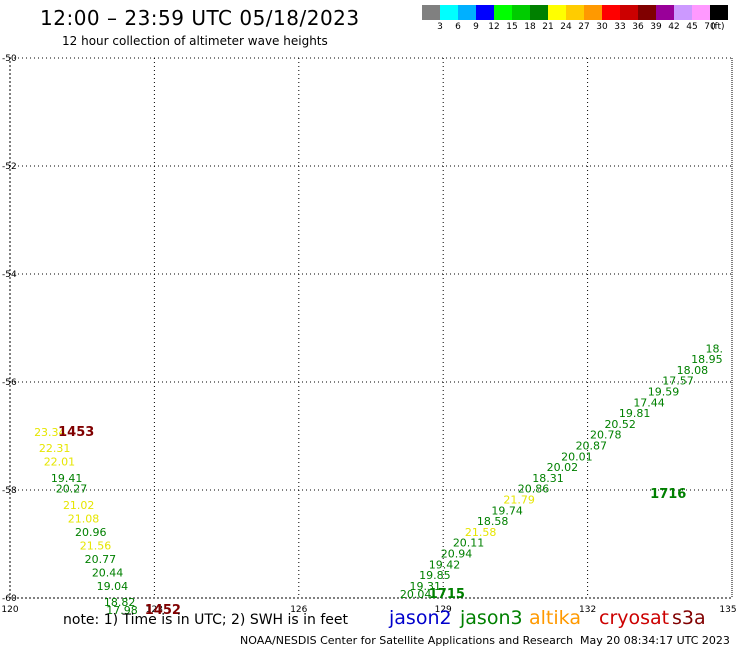 The height and width of the screenshot is (650, 740). Describe the element at coordinates (727, 610) in the screenshot. I see `longitude-tick-label: 135` at that location.